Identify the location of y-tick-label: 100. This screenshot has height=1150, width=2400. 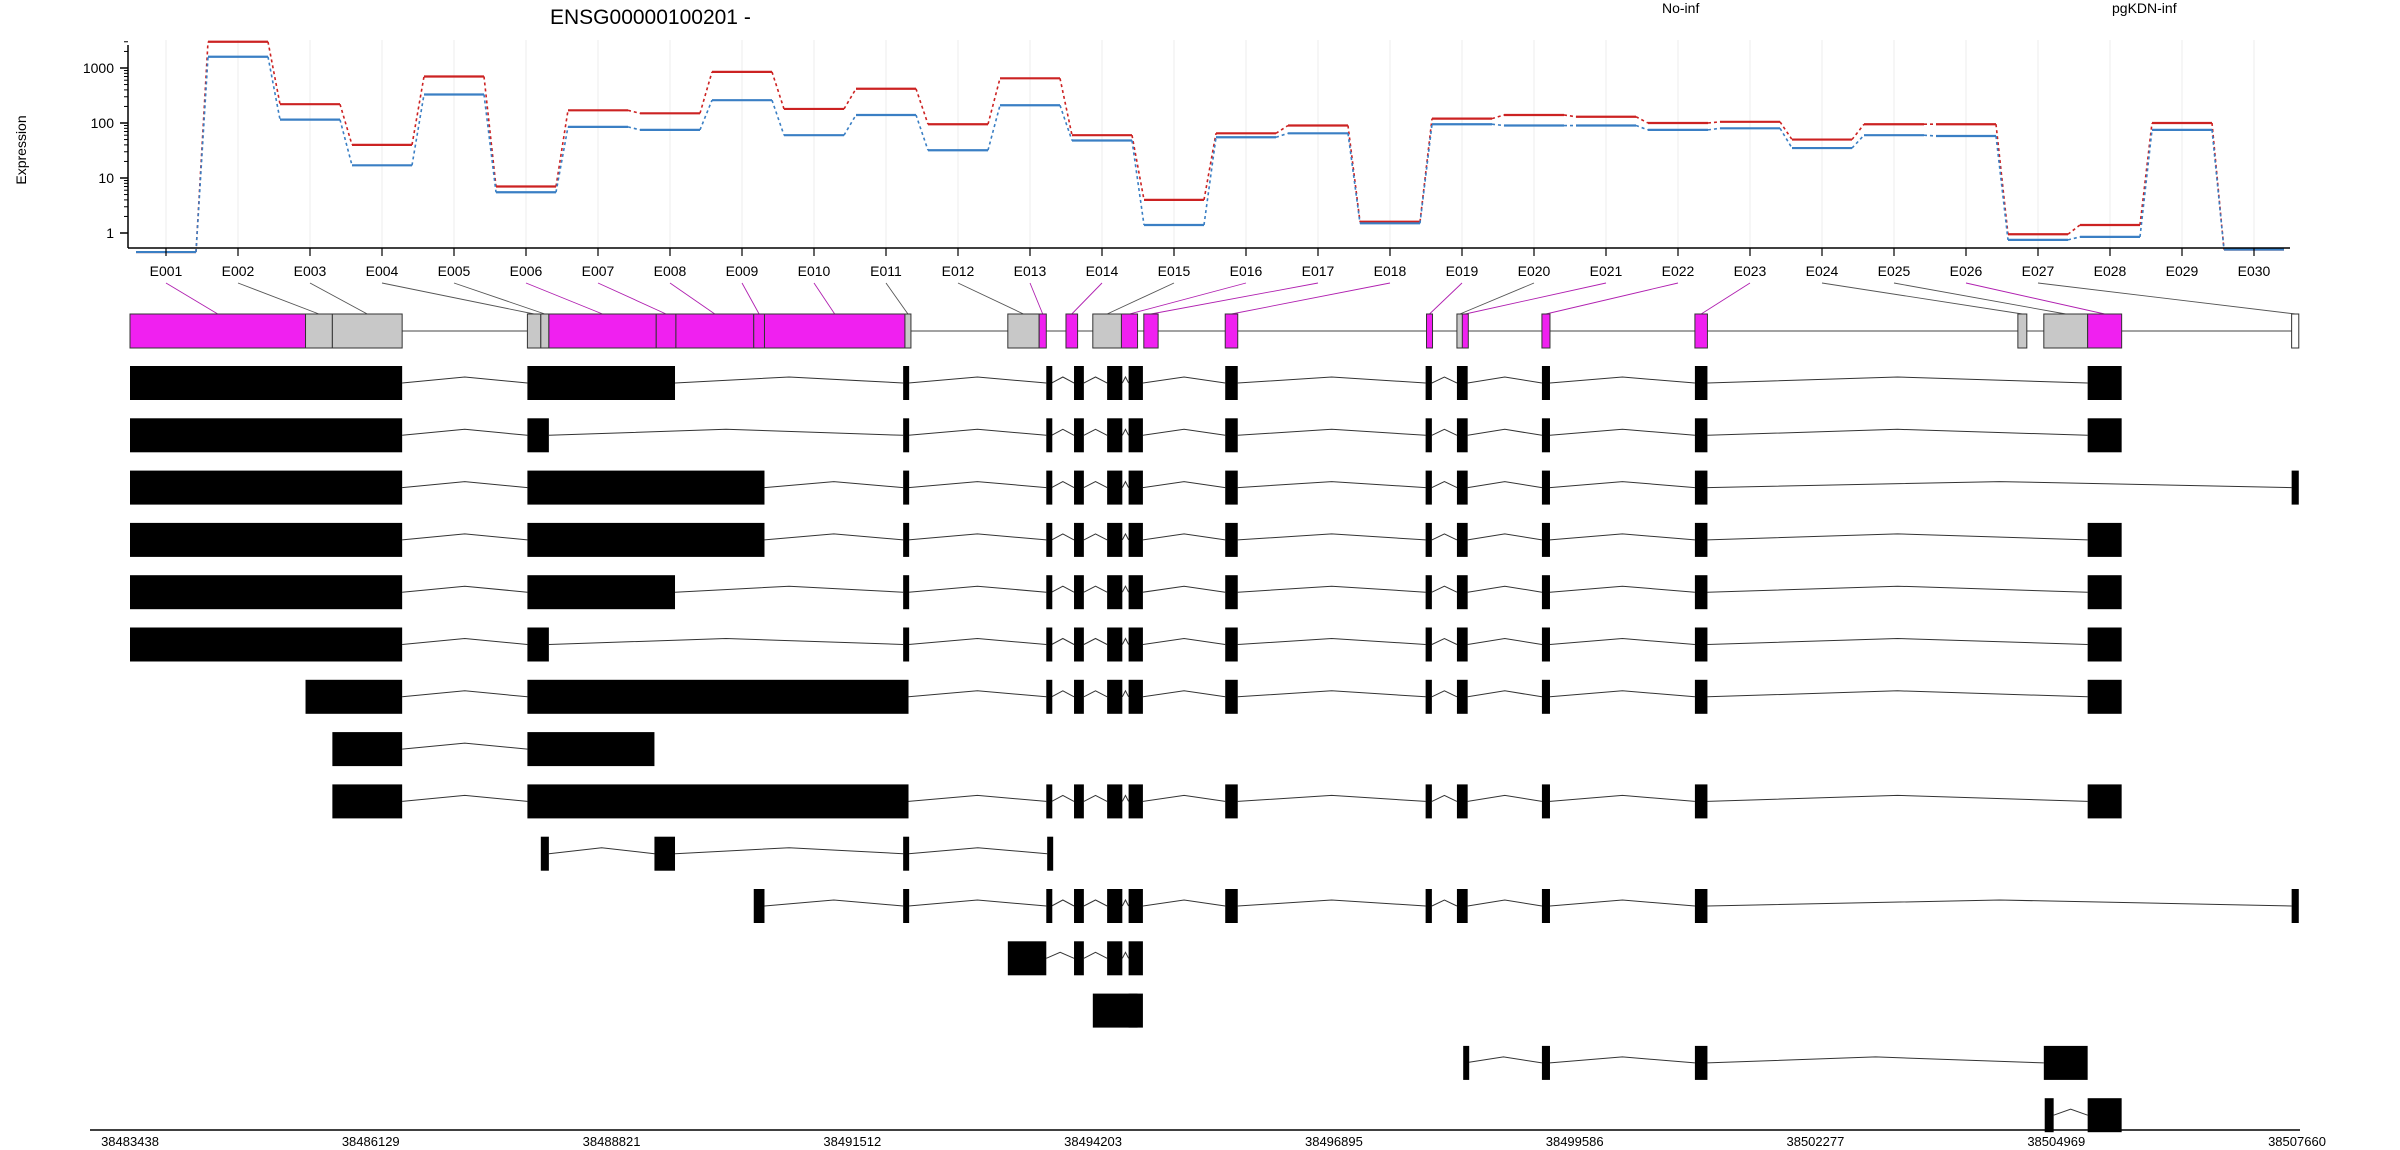
(103, 123).